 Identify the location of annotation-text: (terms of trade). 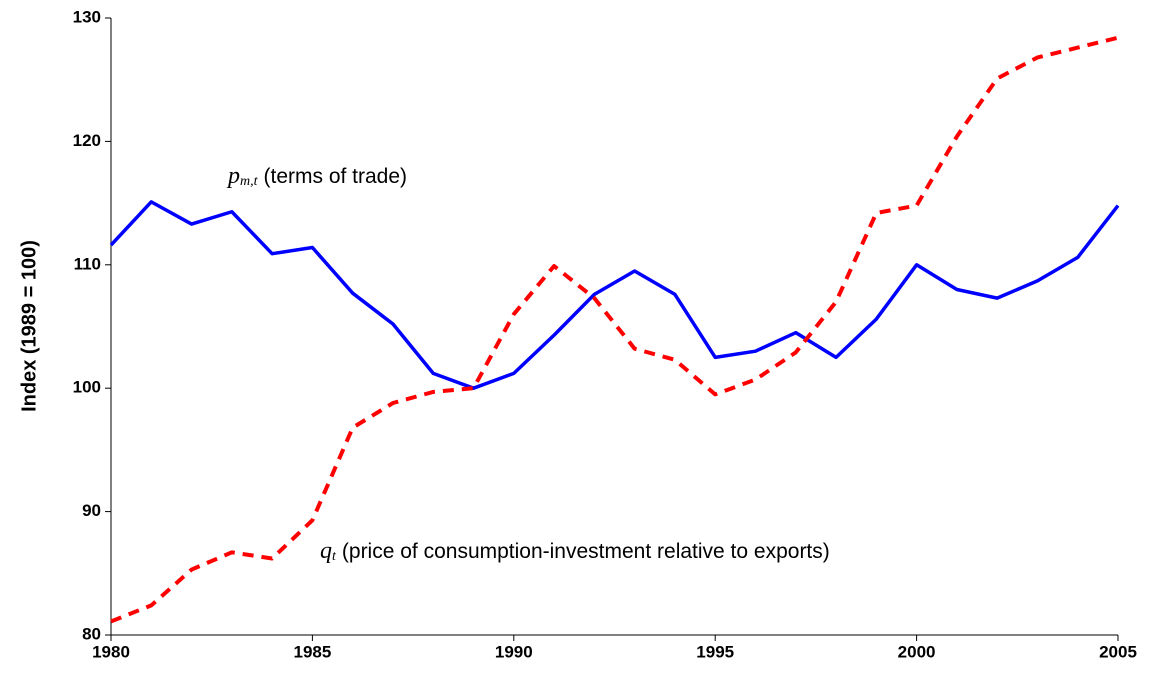
(336, 176).